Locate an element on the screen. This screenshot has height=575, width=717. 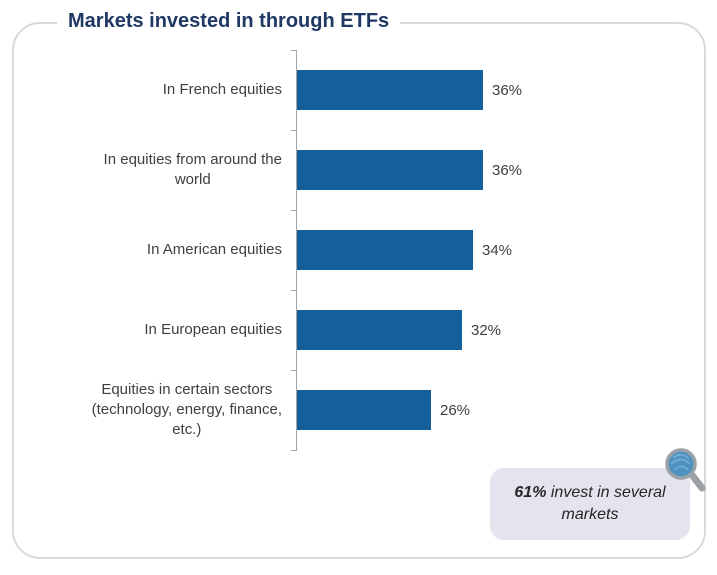
category-label-text: In French equities is located at coordinates (222, 89).